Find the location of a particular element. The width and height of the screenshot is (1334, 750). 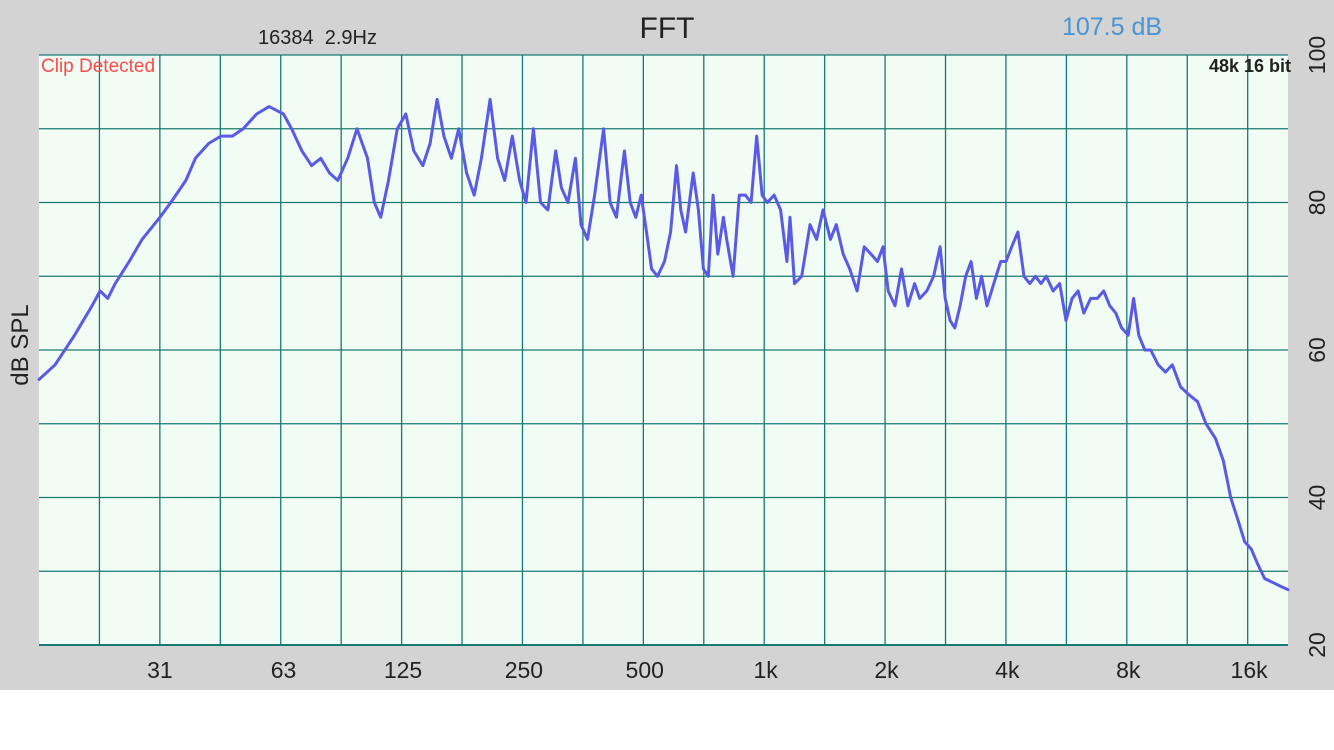

x-tick-label: 125 is located at coordinates (403, 670).